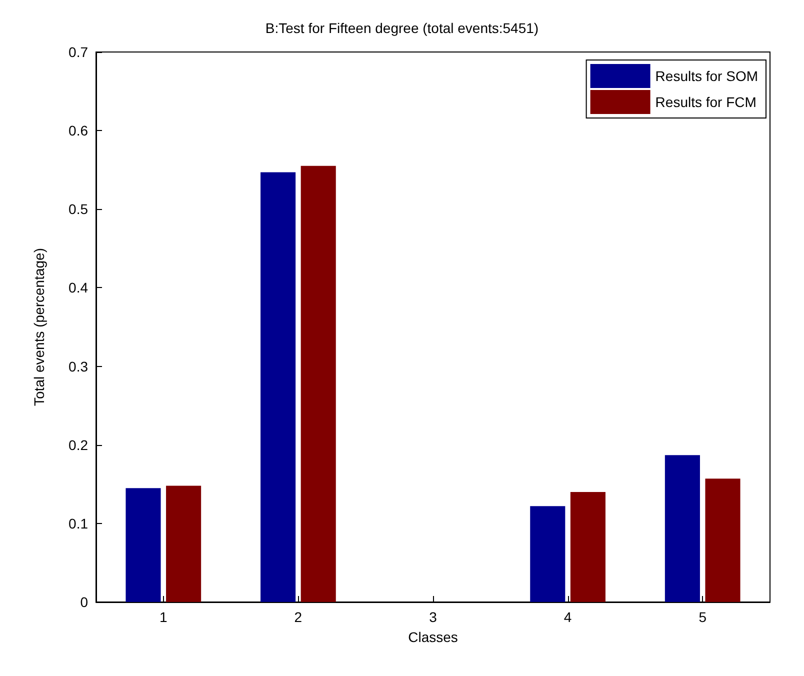 The width and height of the screenshot is (804, 676). Describe the element at coordinates (433, 617) in the screenshot. I see `x-tick-label: 3` at that location.